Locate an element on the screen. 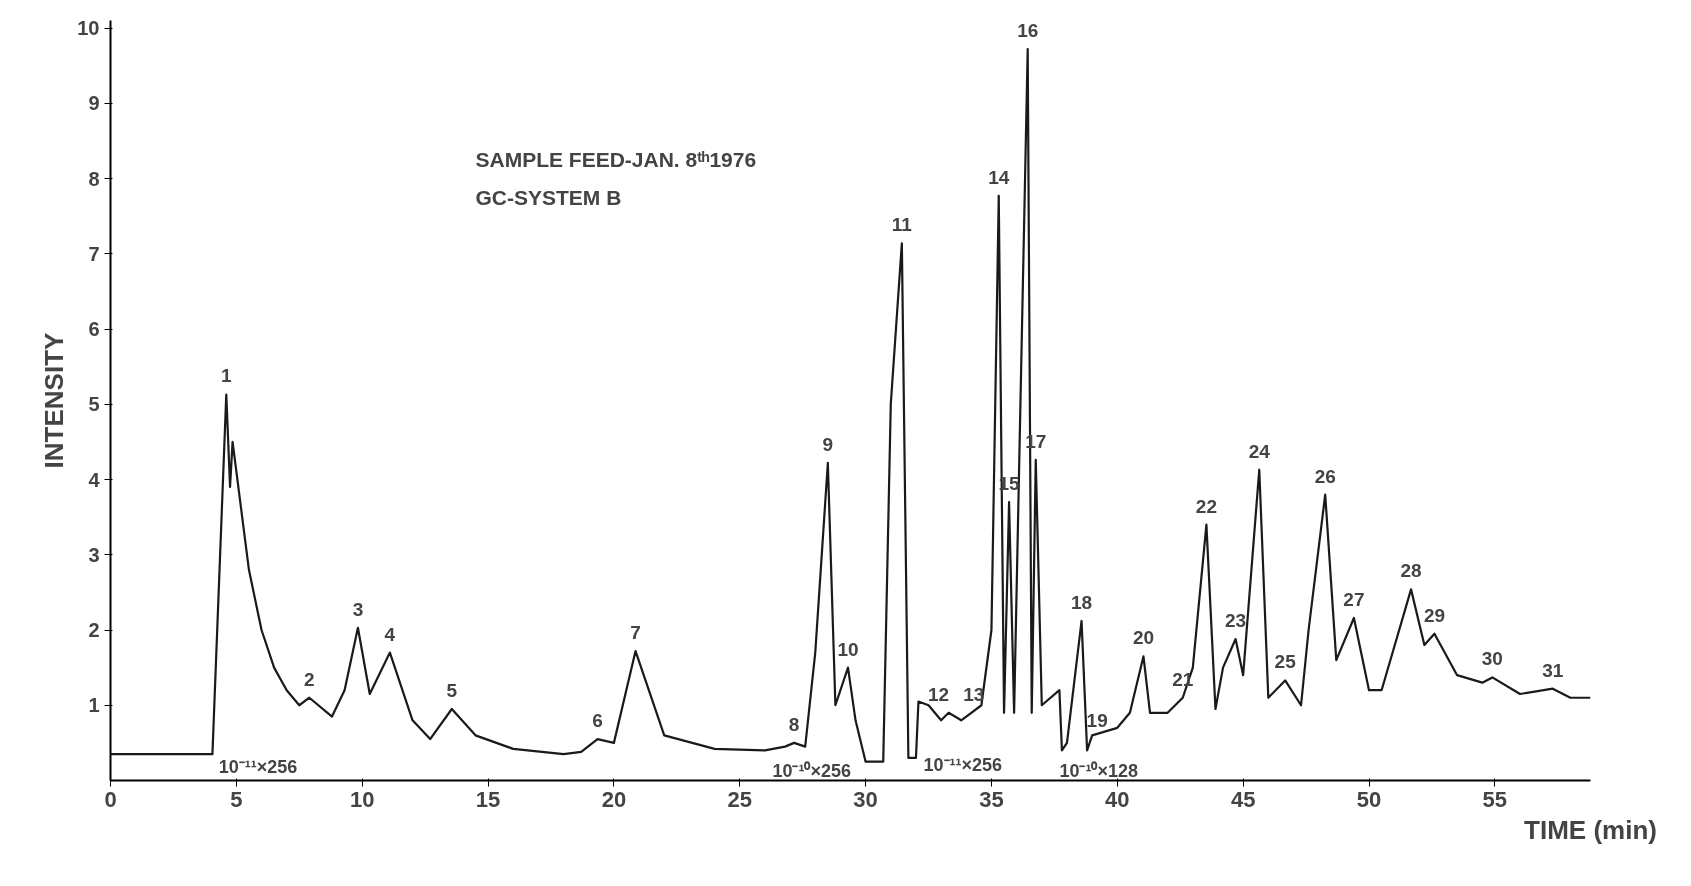  annotation: 10⁻¹⁰×256 is located at coordinates (812, 770).